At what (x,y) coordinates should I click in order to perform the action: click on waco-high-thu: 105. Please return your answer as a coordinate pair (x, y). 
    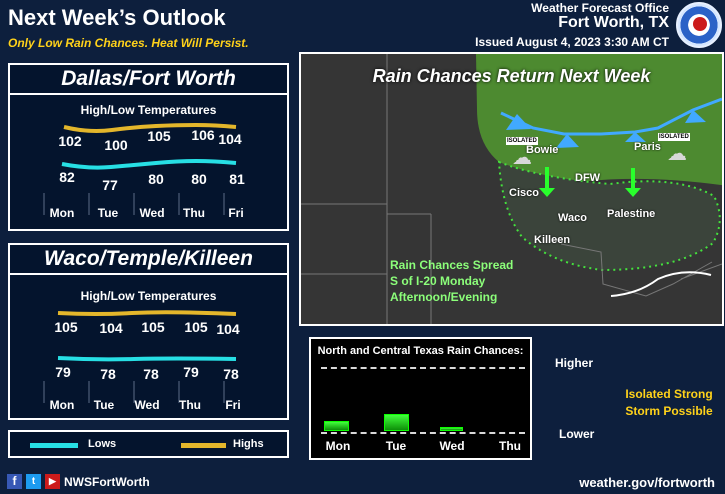
    Looking at the image, I should click on (196, 327).